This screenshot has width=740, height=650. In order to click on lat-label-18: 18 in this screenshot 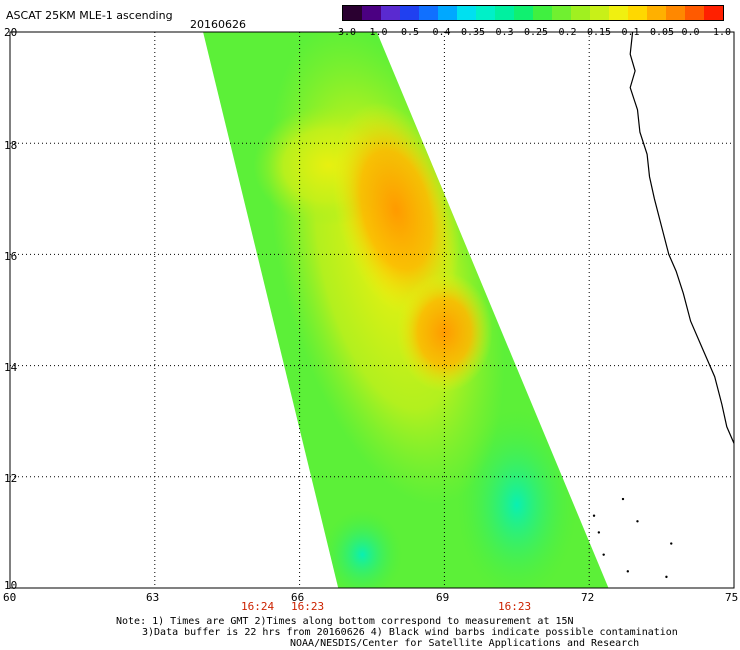, I will do `click(11, 145)`.